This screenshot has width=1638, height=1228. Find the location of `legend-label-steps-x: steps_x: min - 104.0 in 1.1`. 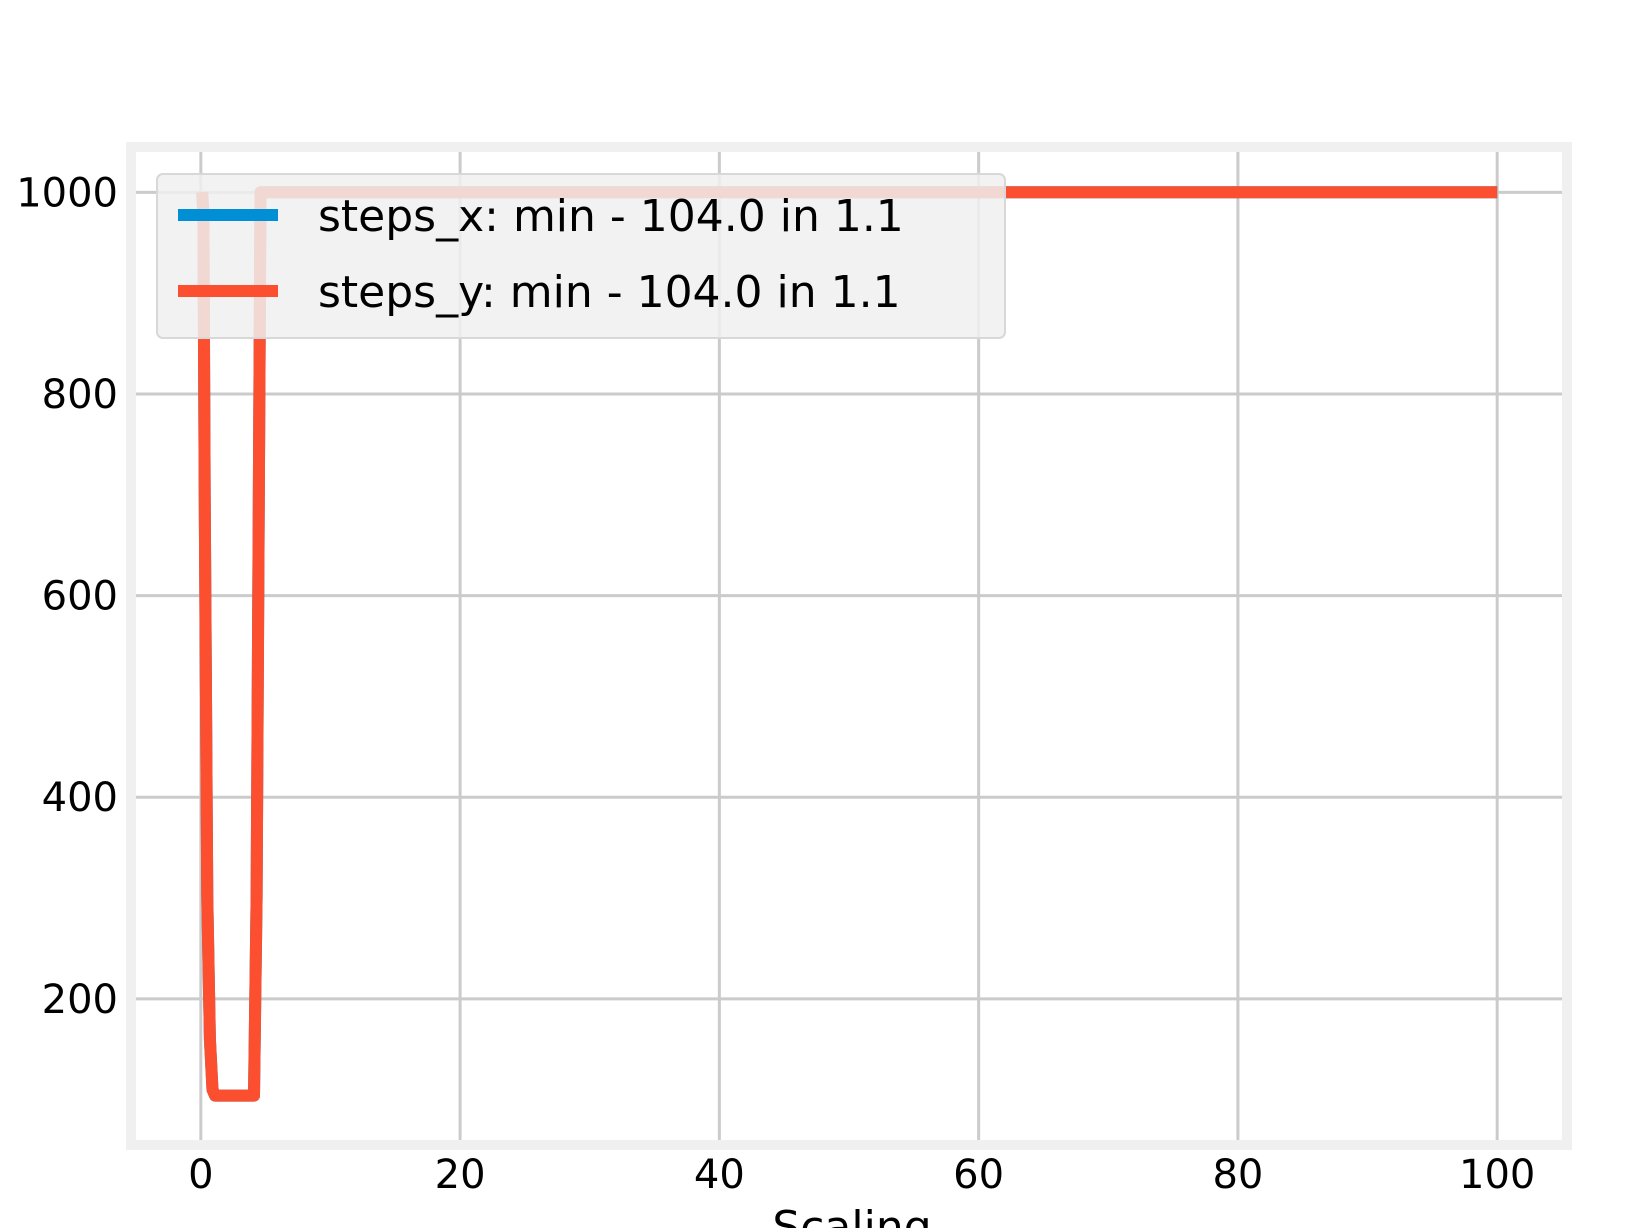

legend-label-steps-x: steps_x: min - 104.0 in 1.1 is located at coordinates (611, 216).